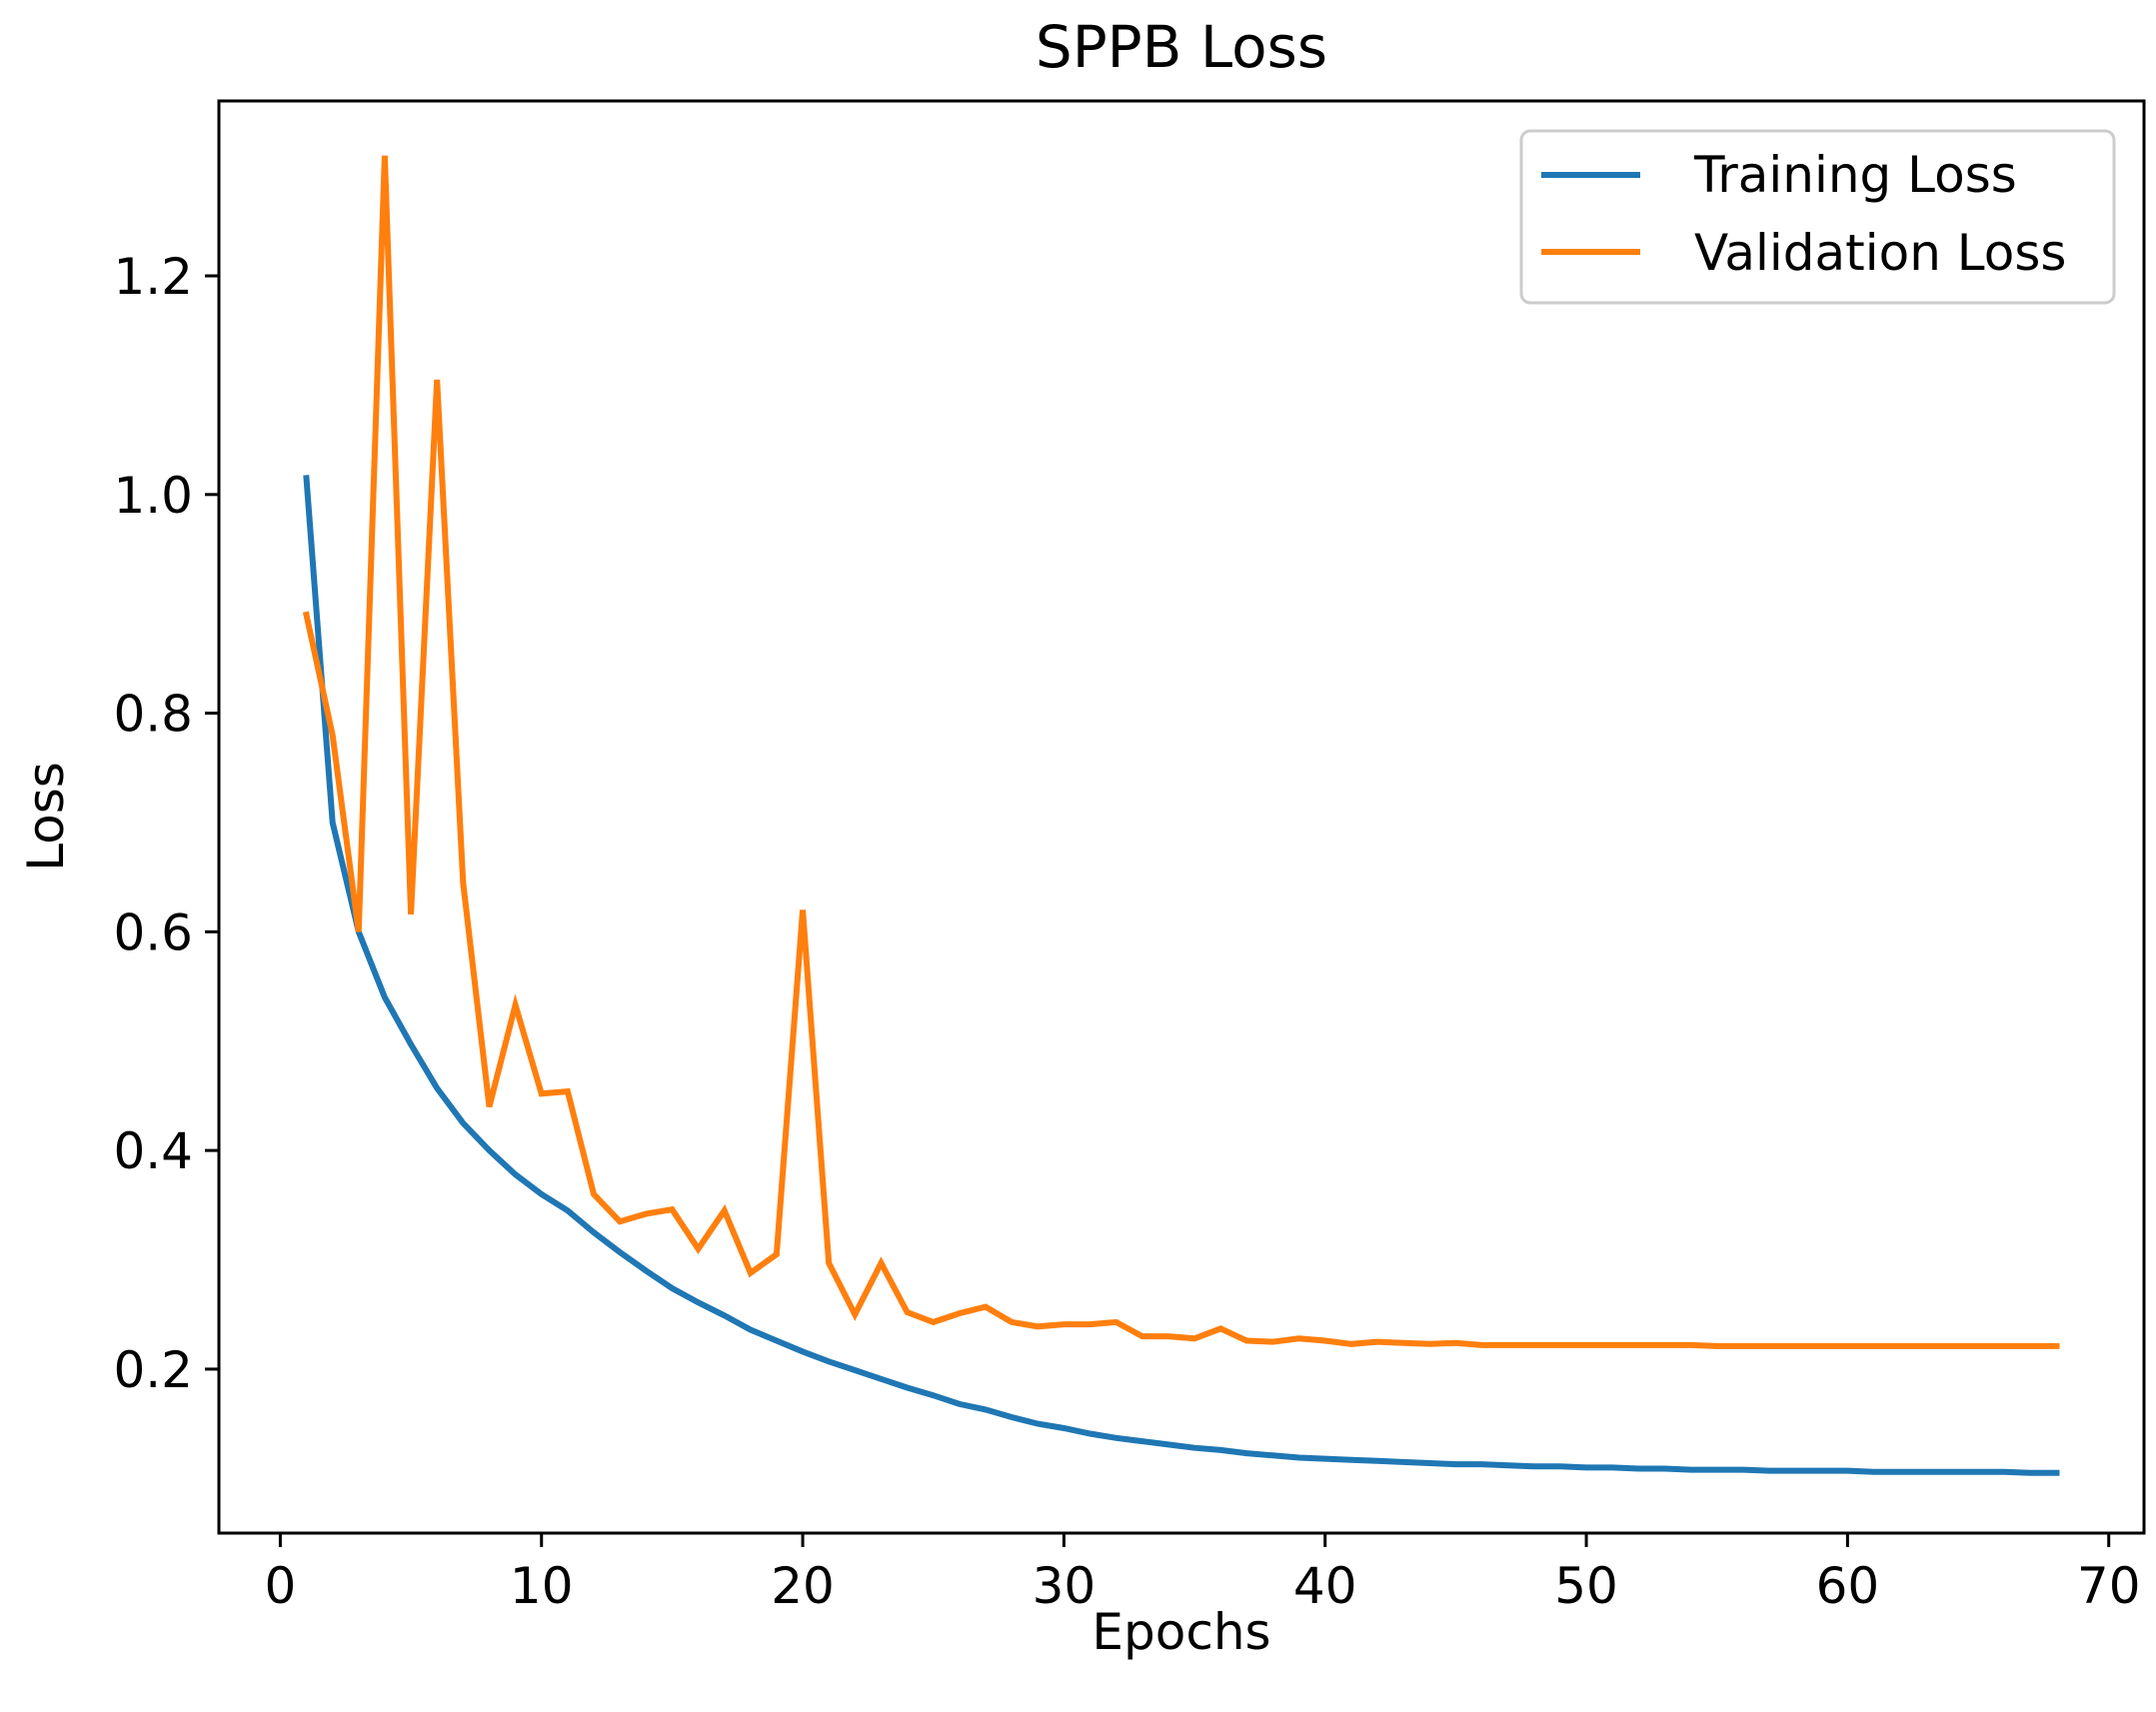 This screenshot has width=2156, height=1712. What do you see at coordinates (153, 932) in the screenshot?
I see `y-tick-label: 0.6` at bounding box center [153, 932].